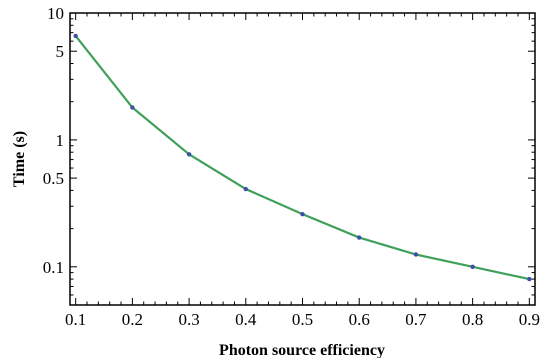 The image size is (553, 363). I want to click on y-tick-label: 0.5, so click(53, 178).